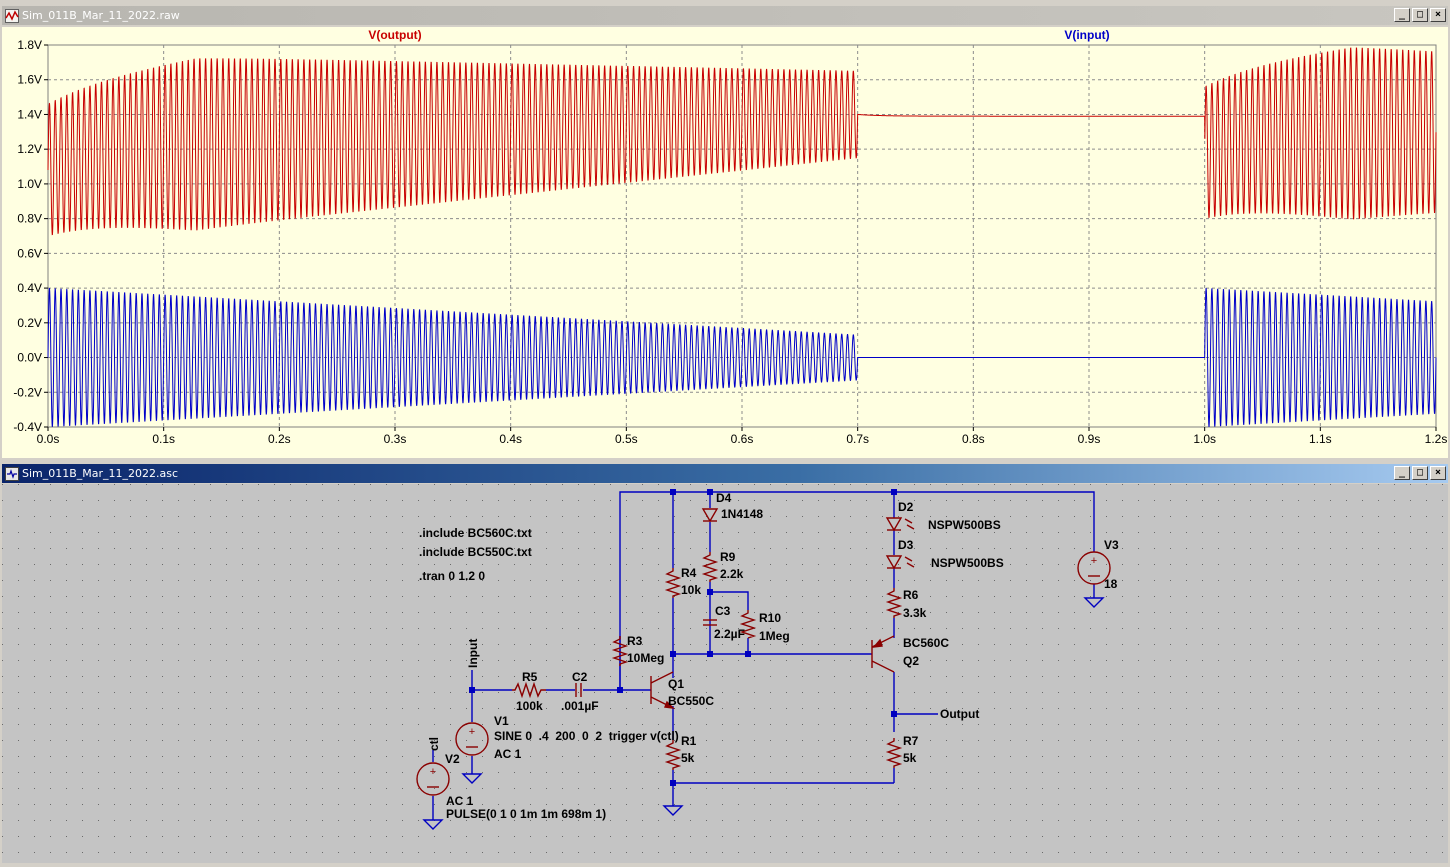 The image size is (1450, 867). I want to click on label-q1: Q1, so click(676, 684).